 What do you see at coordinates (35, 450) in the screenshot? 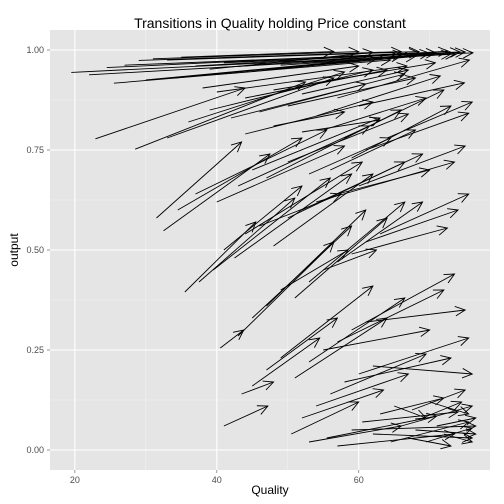
I see `y-tick-label: 0.00` at bounding box center [35, 450].